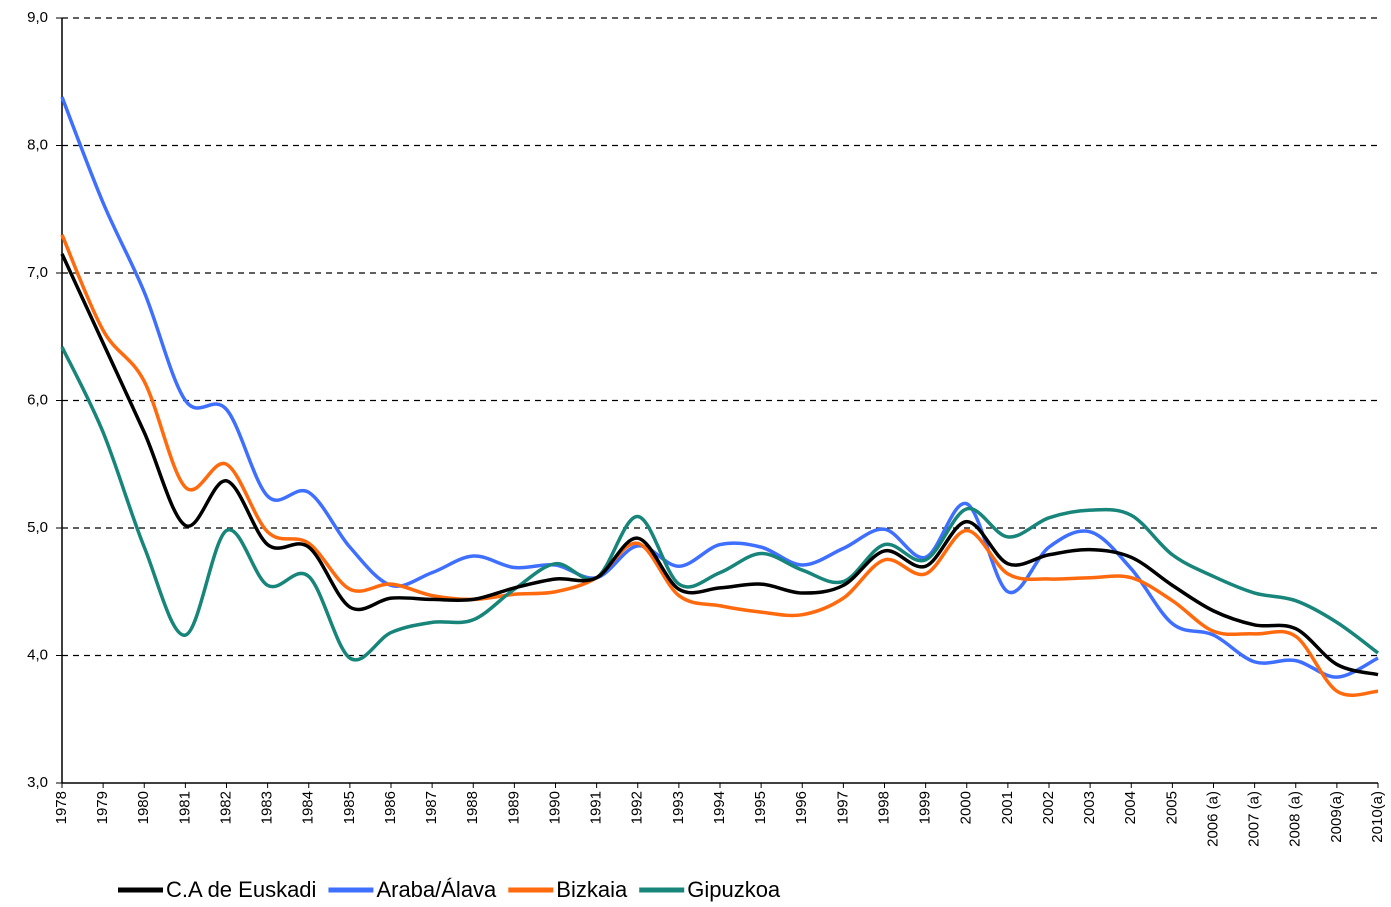  Describe the element at coordinates (678, 807) in the screenshot. I see `x-tick-label: 1993` at that location.